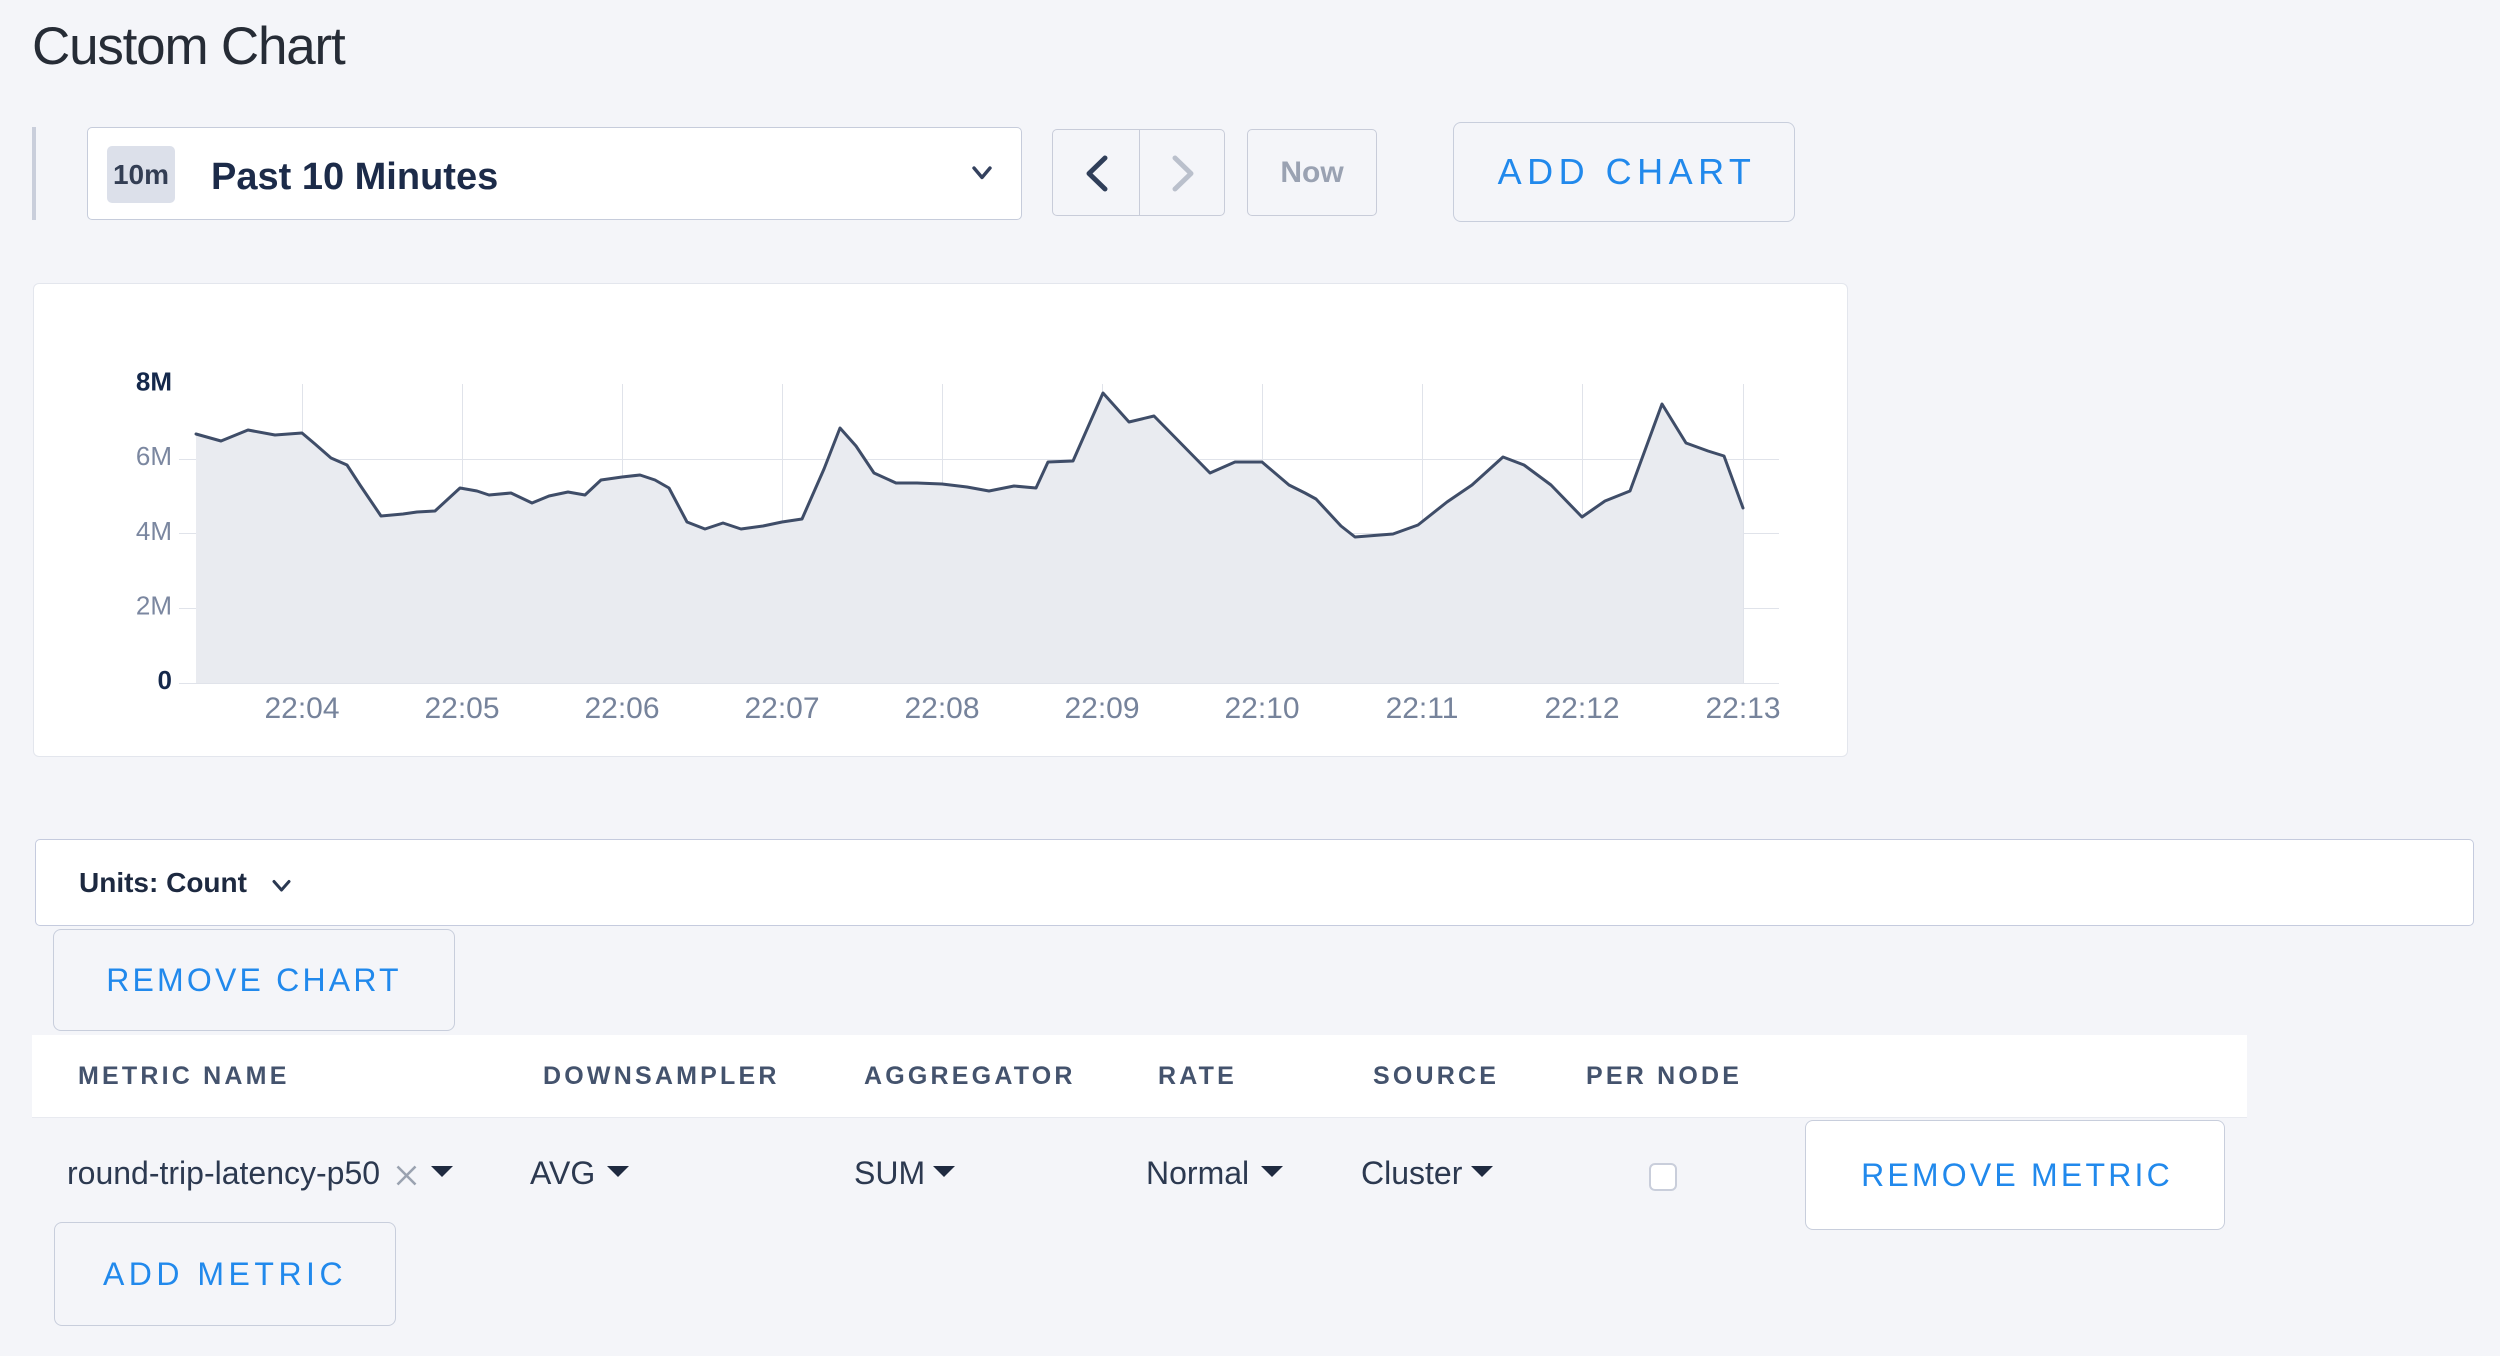 The width and height of the screenshot is (2500, 1356). I want to click on svg-text: 22:12, so click(1581, 708).